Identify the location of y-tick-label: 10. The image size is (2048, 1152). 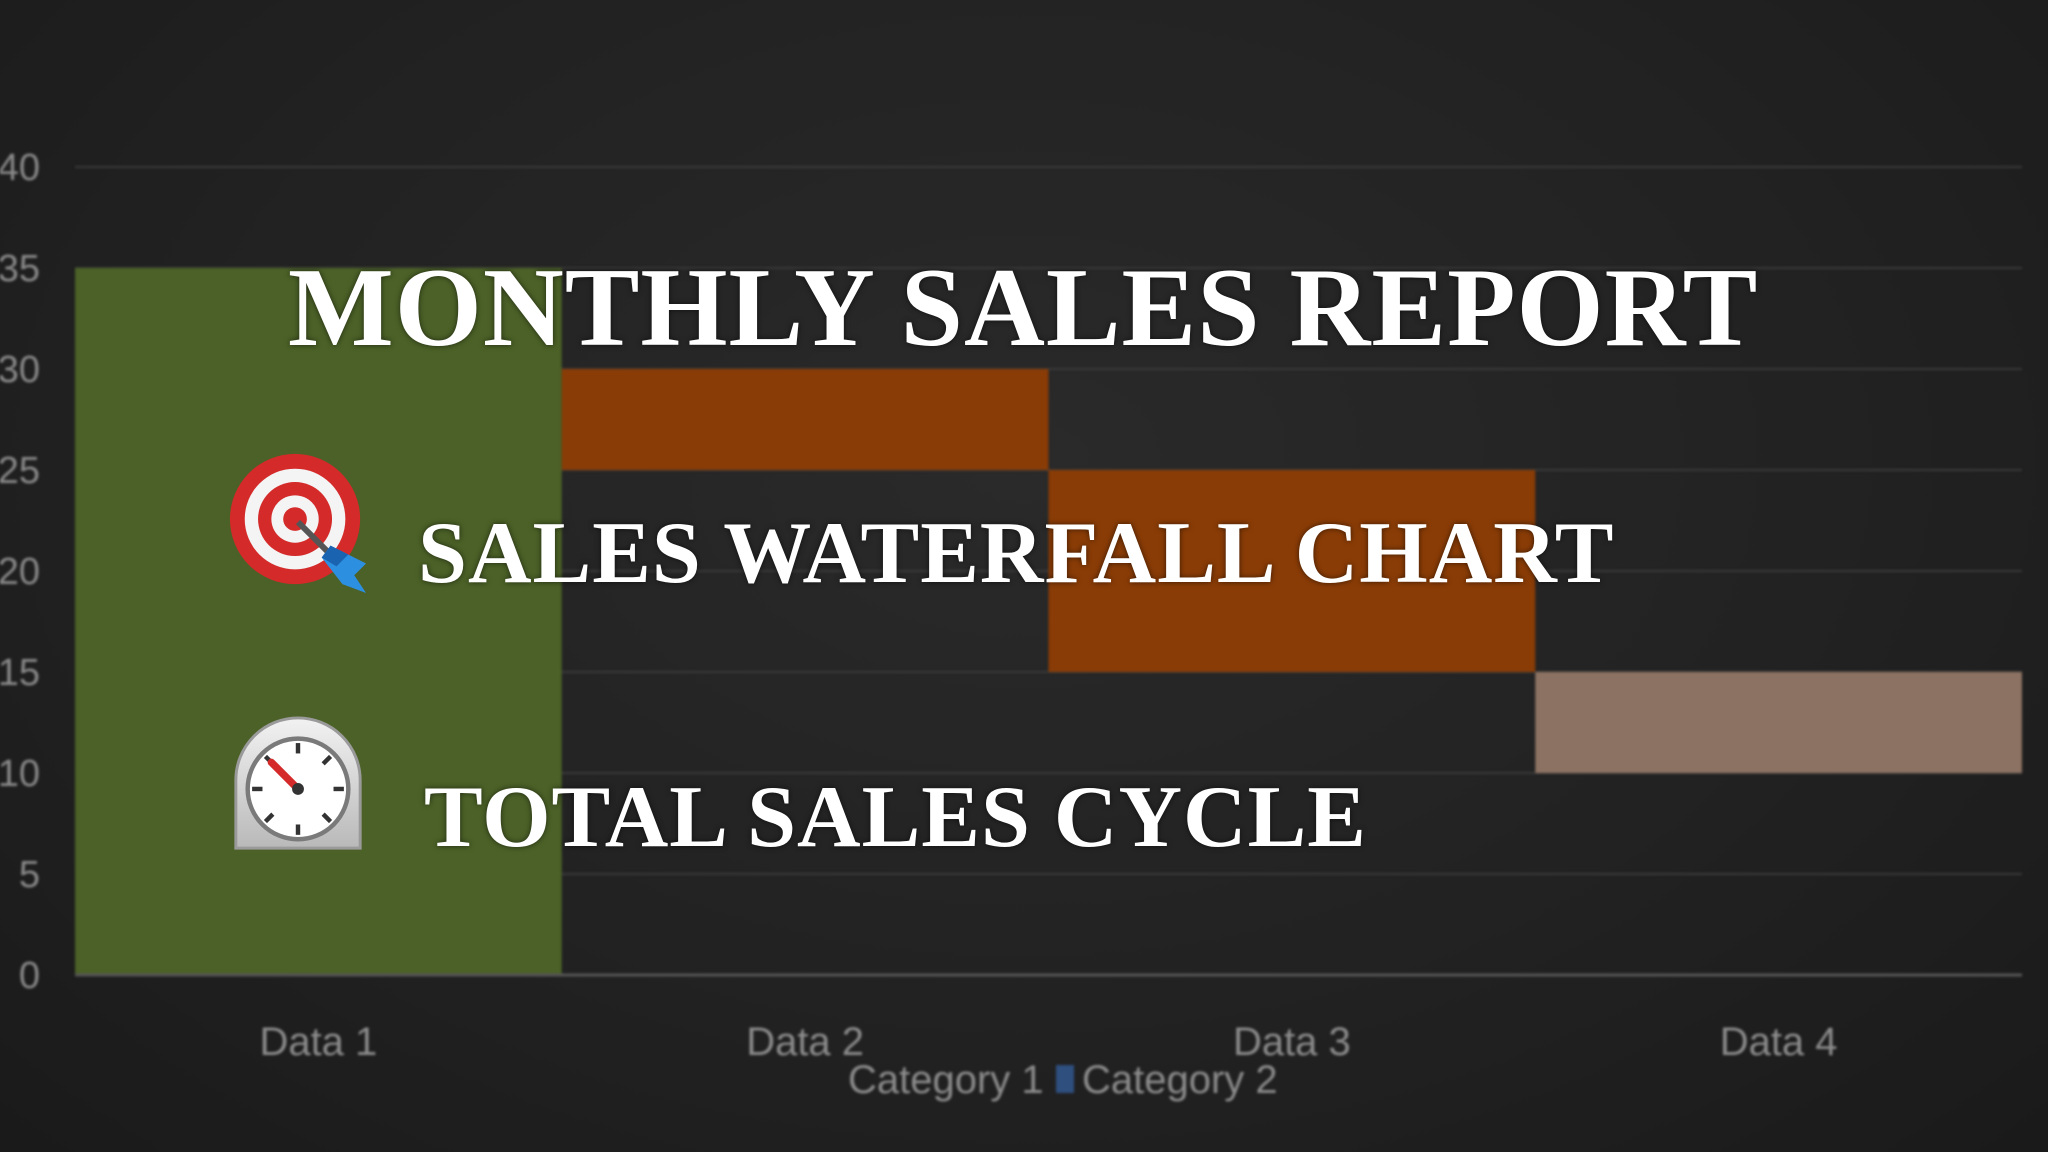
(20, 774).